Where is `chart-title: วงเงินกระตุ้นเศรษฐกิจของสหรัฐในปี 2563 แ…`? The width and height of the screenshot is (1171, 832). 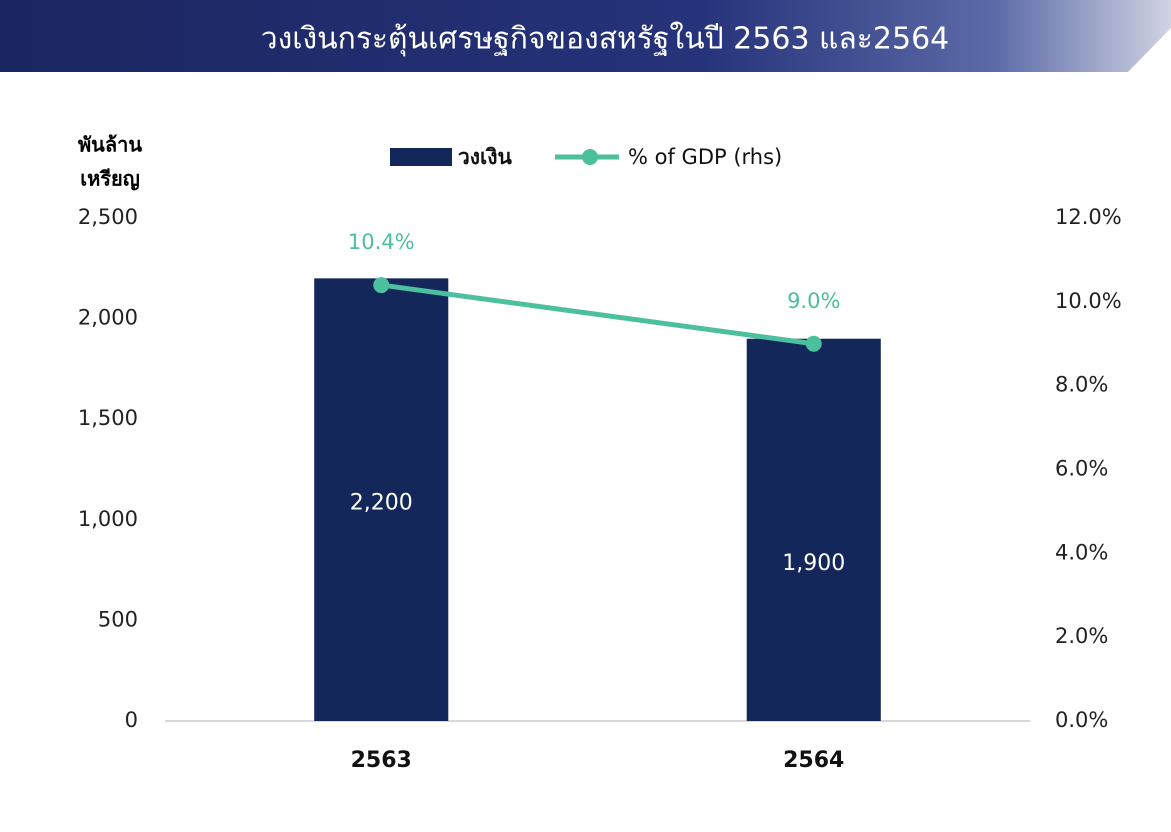 chart-title: วงเงินกระตุ้นเศรษฐกิจของสหรัฐในปี 2563 แ… is located at coordinates (605, 40).